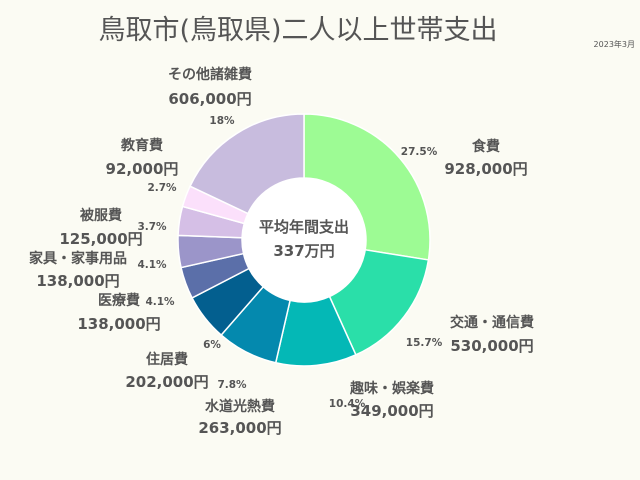 The image size is (640, 480). Describe the element at coordinates (304, 227) in the screenshot. I see `center-label: 平均年間支出` at that location.